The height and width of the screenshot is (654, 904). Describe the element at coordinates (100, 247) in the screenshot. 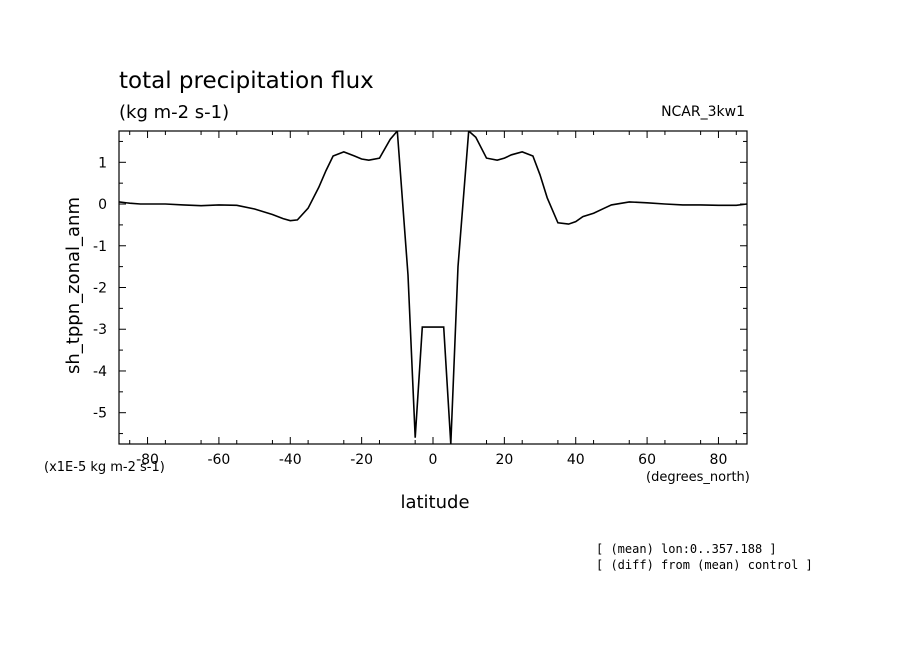

I see `y-tick-label: -1` at that location.